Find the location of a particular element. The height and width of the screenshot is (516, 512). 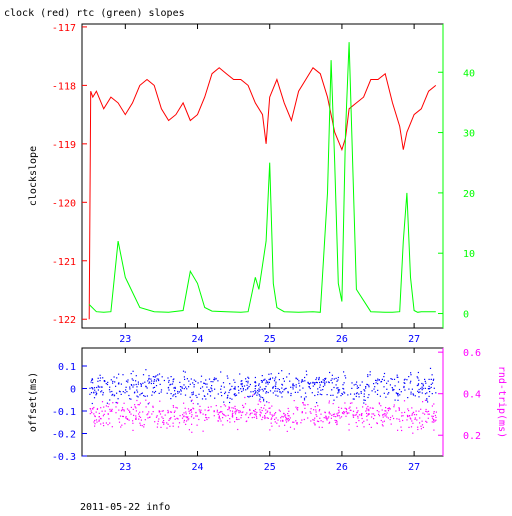

y-right-tick-label: 0.6 is located at coordinates (472, 353).